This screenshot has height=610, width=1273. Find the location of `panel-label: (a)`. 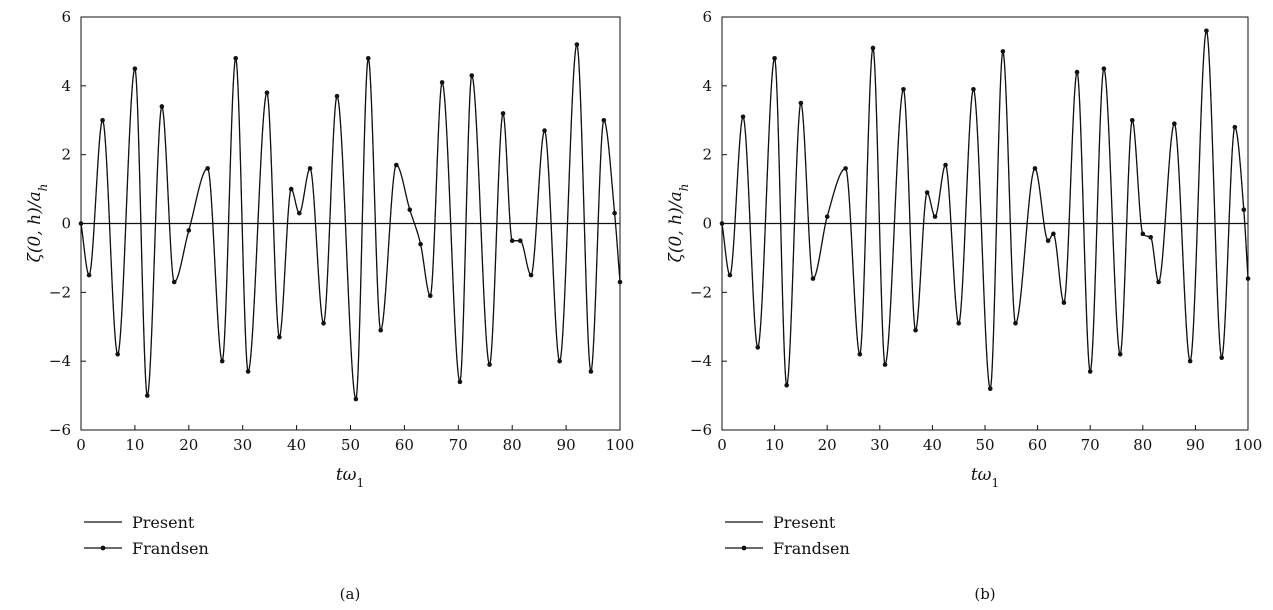

panel-label: (a) is located at coordinates (350, 594).